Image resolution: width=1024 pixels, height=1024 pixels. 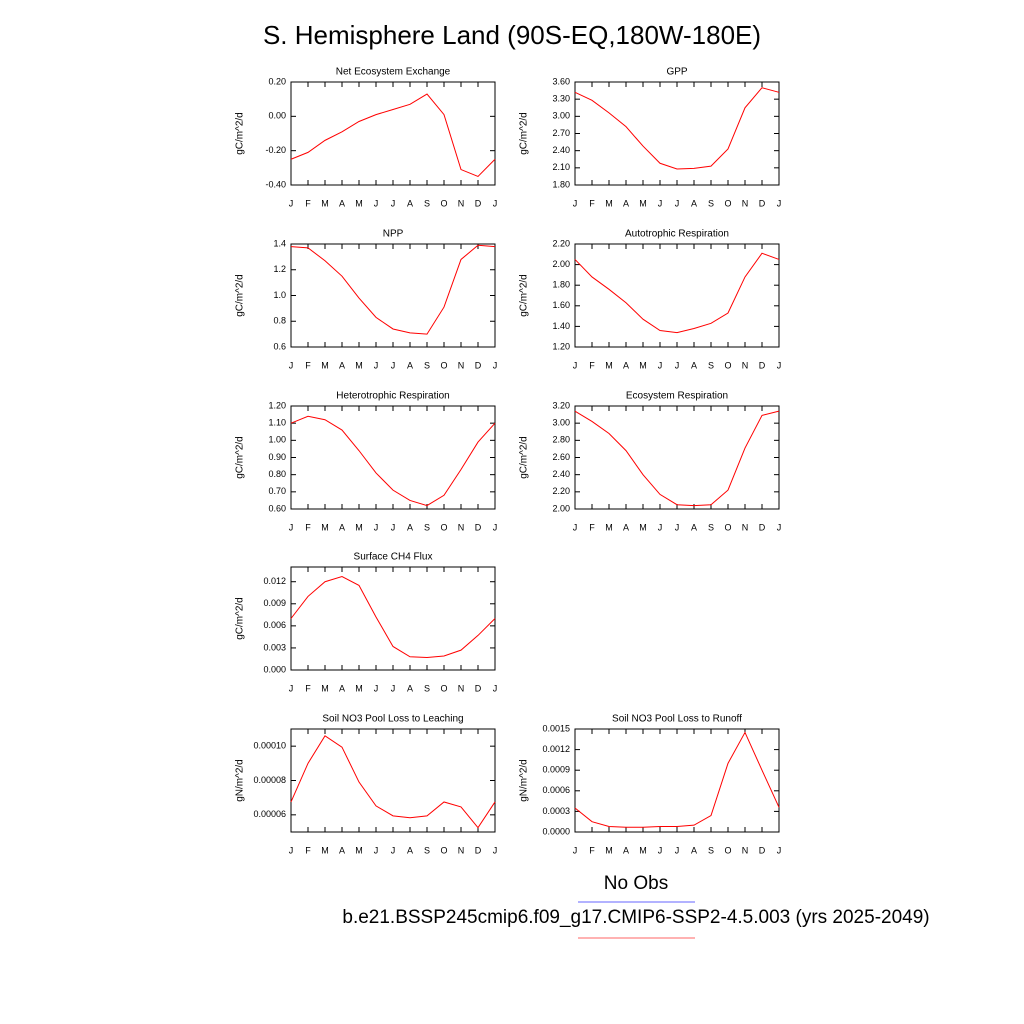 I want to click on panel-title: Soil NO3 Pool Loss to Leaching, so click(x=392, y=719).